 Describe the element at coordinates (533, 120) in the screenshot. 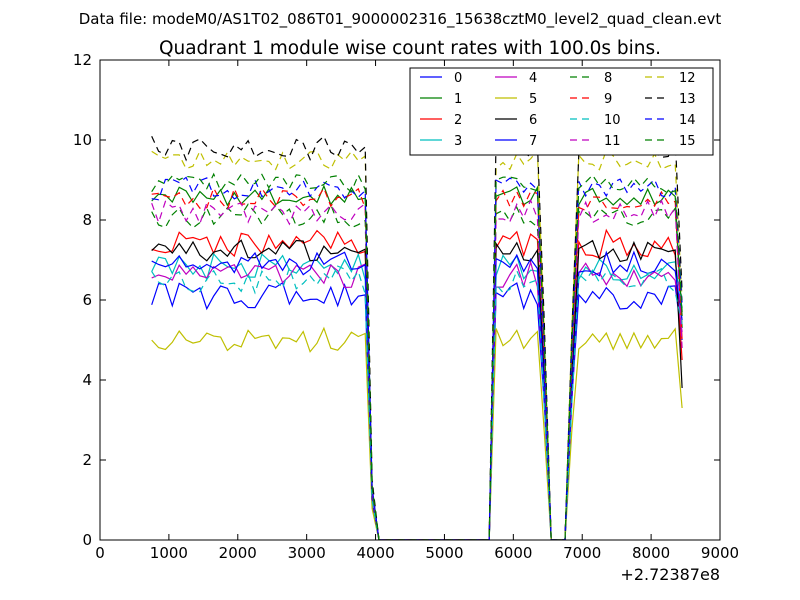

I see `legend-label-6: 6` at that location.